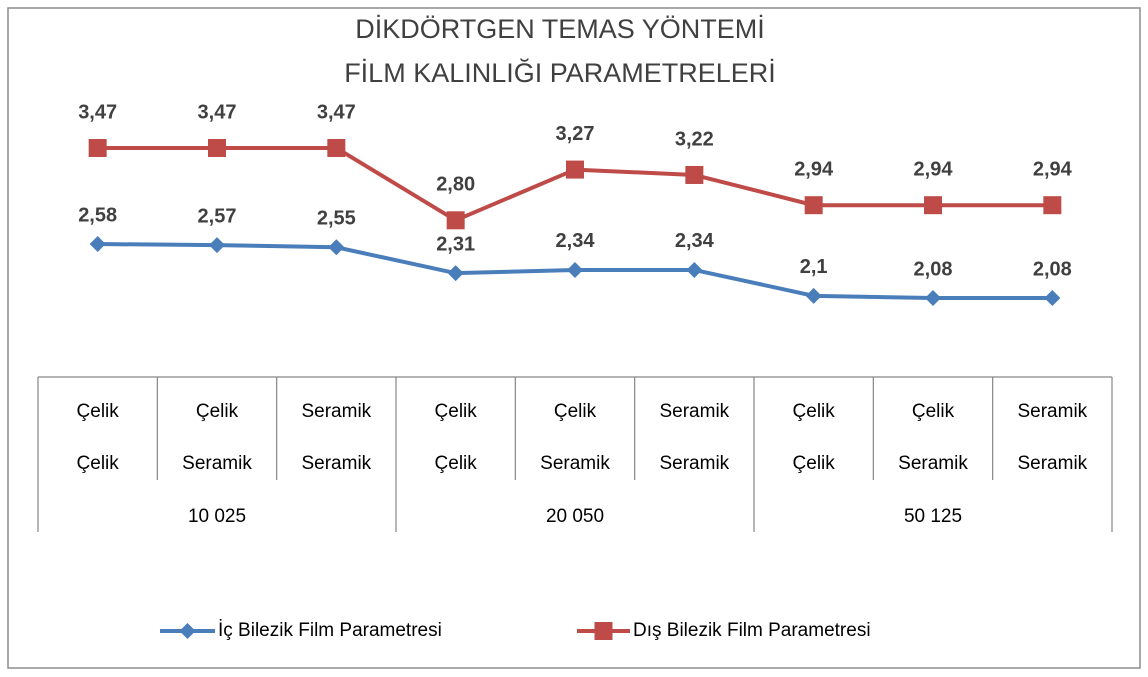 The width and height of the screenshot is (1148, 677). I want to click on data-label: 3,22, so click(694, 139).